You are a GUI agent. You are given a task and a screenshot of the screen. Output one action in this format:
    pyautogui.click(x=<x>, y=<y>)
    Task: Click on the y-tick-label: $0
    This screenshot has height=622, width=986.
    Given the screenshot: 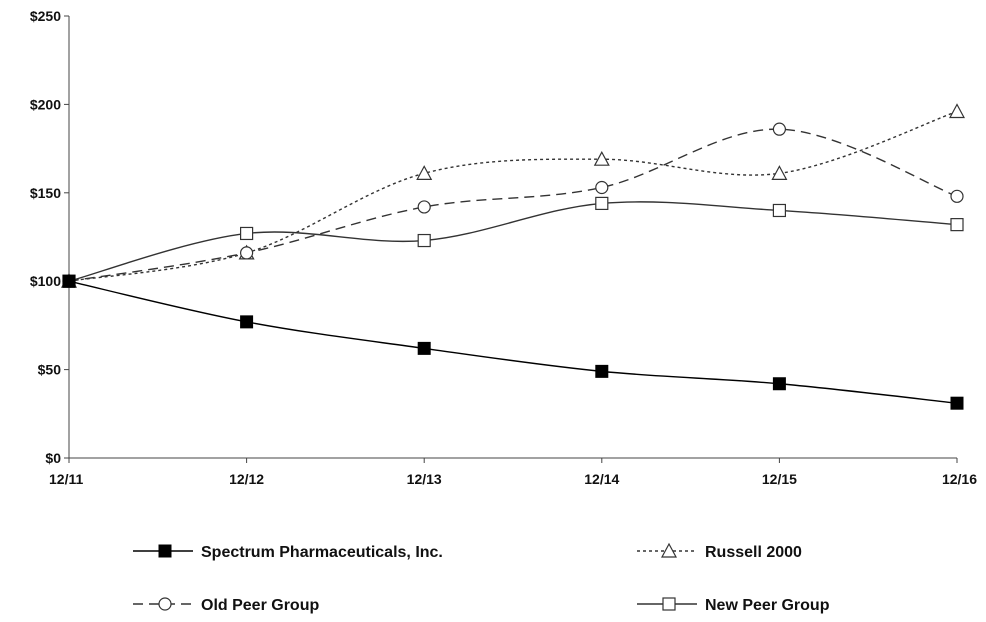 What is the action you would take?
    pyautogui.click(x=53, y=458)
    